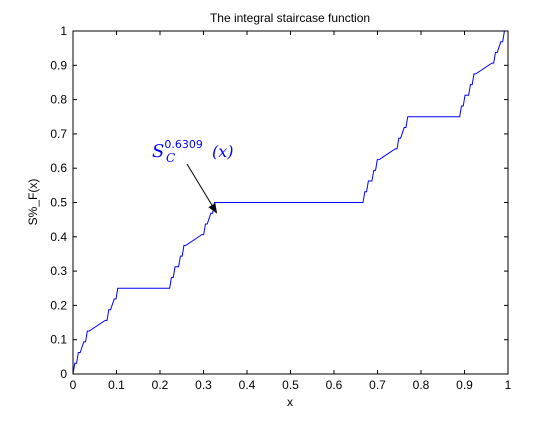  I want to click on annotation-suffix: (x), so click(223, 151).